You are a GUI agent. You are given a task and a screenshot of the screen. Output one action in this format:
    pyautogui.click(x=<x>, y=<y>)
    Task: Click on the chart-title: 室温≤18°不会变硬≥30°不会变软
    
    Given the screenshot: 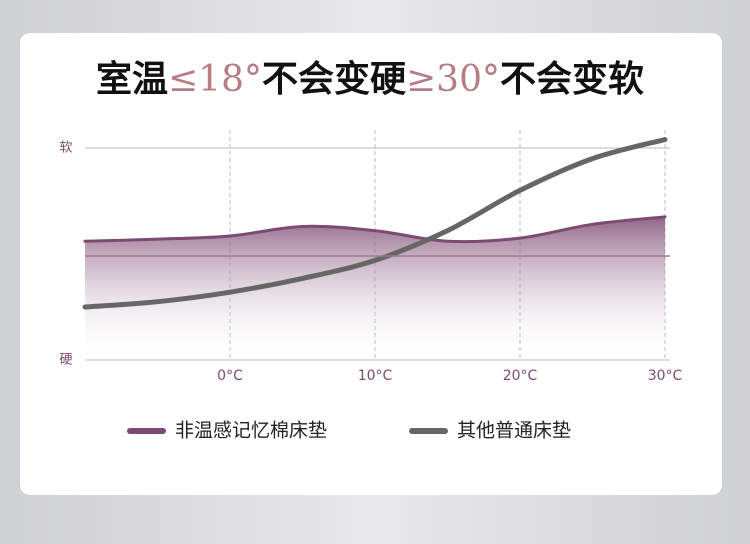 What is the action you would take?
    pyautogui.click(x=370, y=79)
    